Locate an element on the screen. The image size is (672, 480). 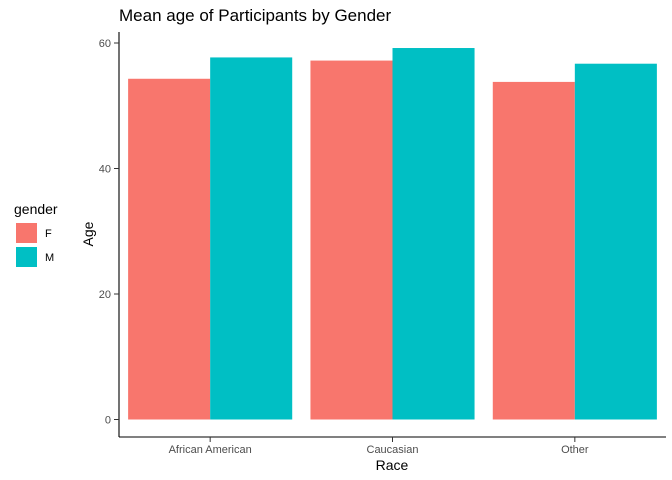
legend-label-M: M is located at coordinates (49, 258).